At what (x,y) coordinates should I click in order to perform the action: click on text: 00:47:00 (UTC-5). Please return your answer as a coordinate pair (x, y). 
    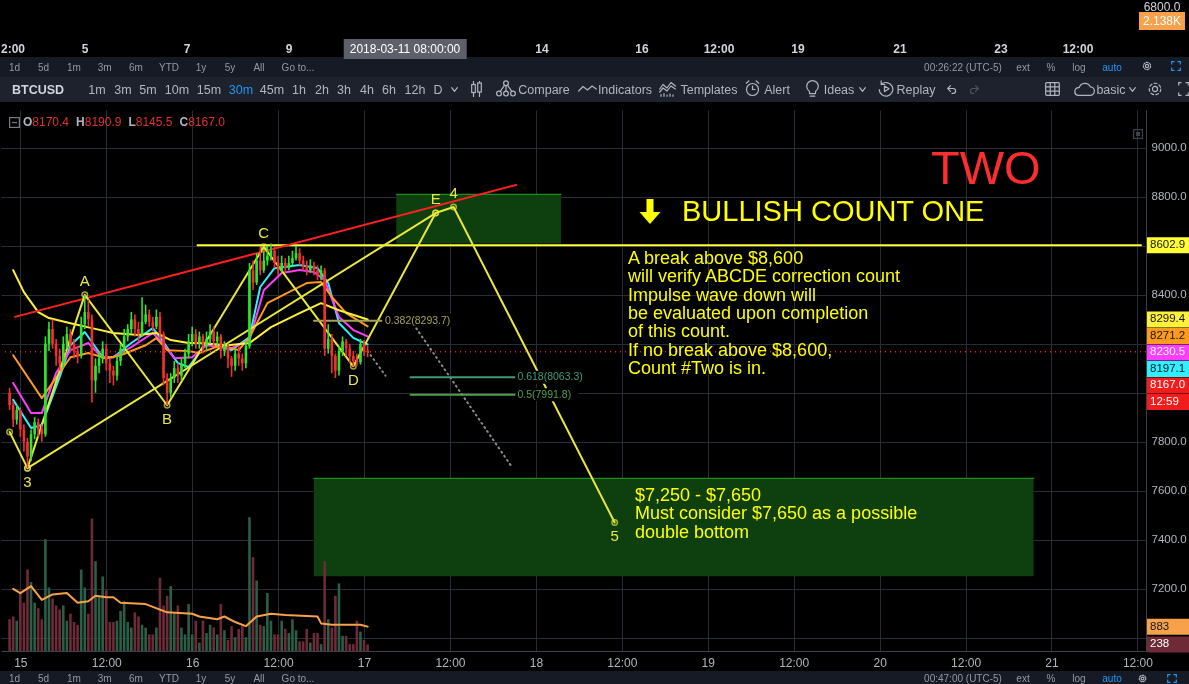
    Looking at the image, I should click on (963, 678).